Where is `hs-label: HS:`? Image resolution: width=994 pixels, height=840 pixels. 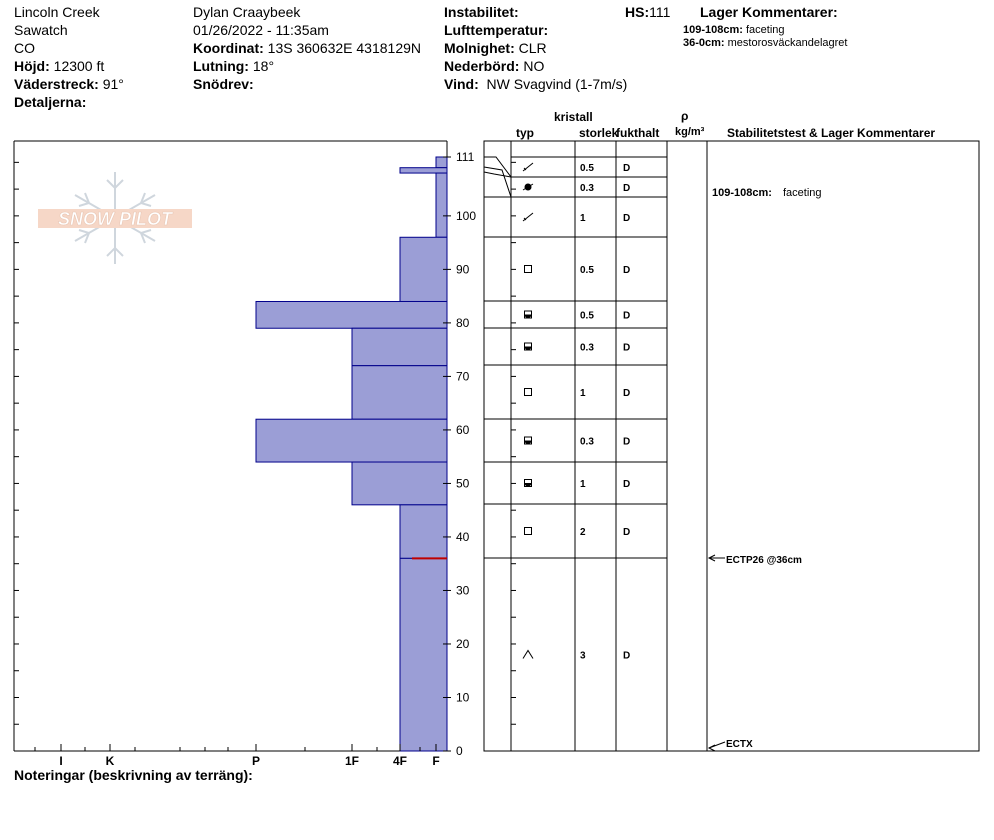 hs-label: HS: is located at coordinates (637, 12).